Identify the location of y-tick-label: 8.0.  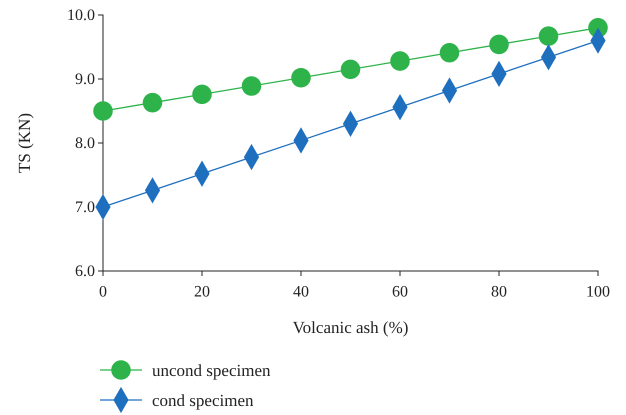
(85, 143).